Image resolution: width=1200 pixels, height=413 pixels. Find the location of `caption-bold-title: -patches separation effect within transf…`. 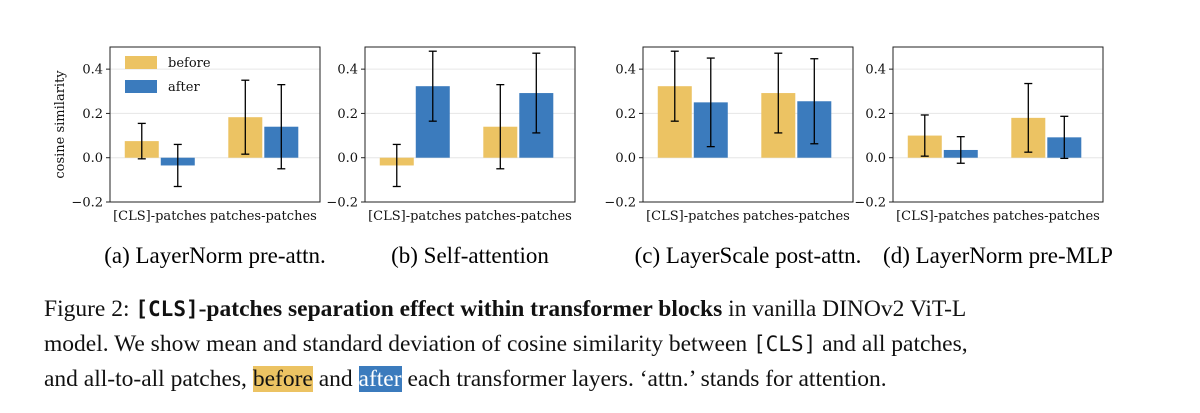

caption-bold-title: -patches separation effect within transf… is located at coordinates (460, 309).